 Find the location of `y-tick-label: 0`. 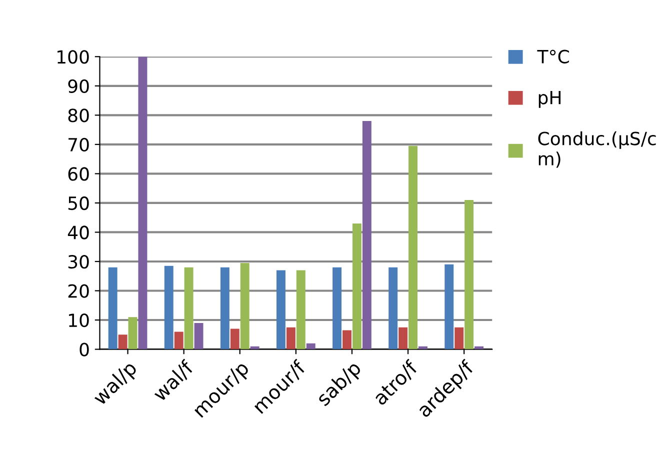

y-tick-label: 0 is located at coordinates (84, 349).